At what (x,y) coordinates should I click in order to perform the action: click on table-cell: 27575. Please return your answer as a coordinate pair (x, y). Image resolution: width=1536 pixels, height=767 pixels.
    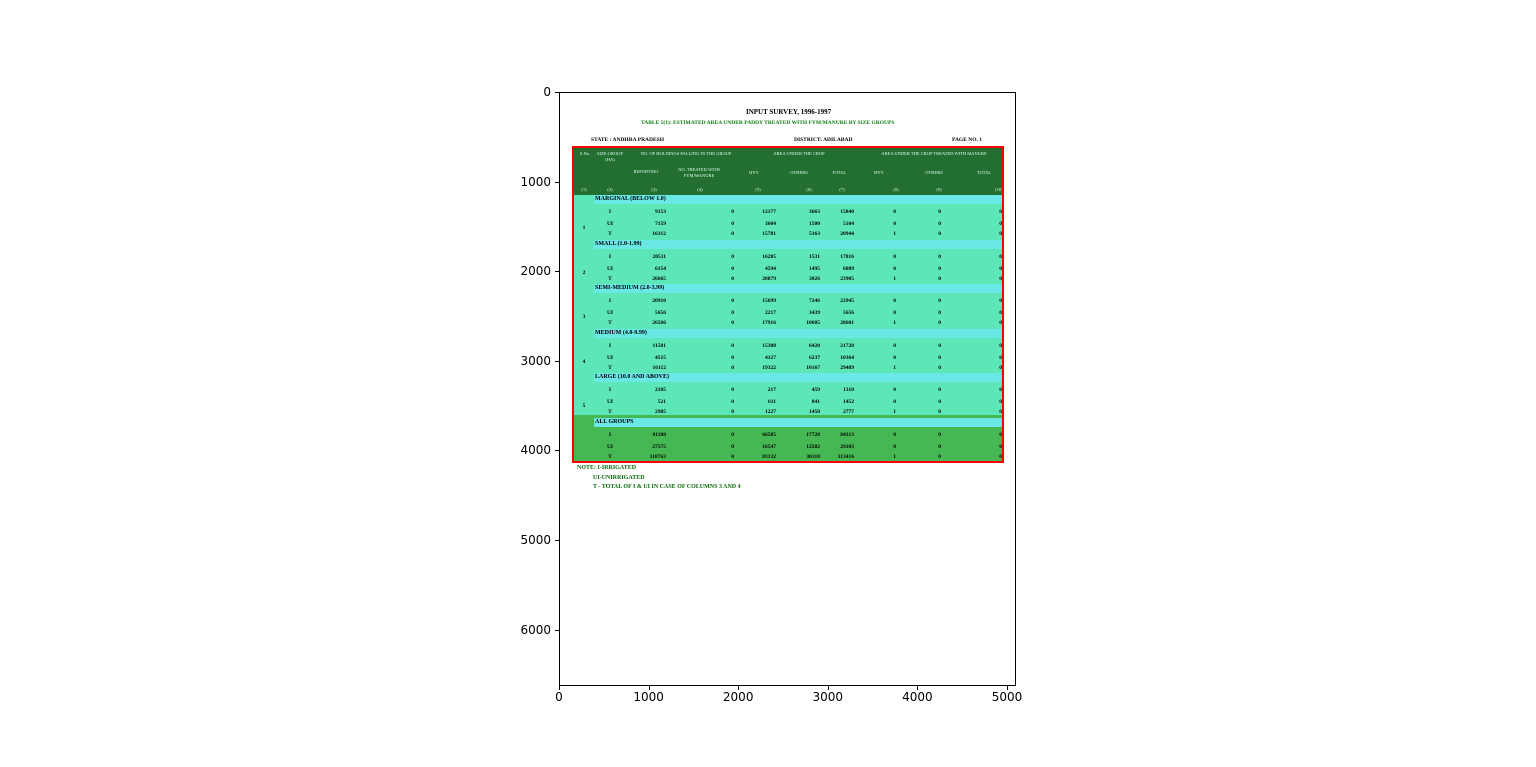
    Looking at the image, I should click on (659, 446).